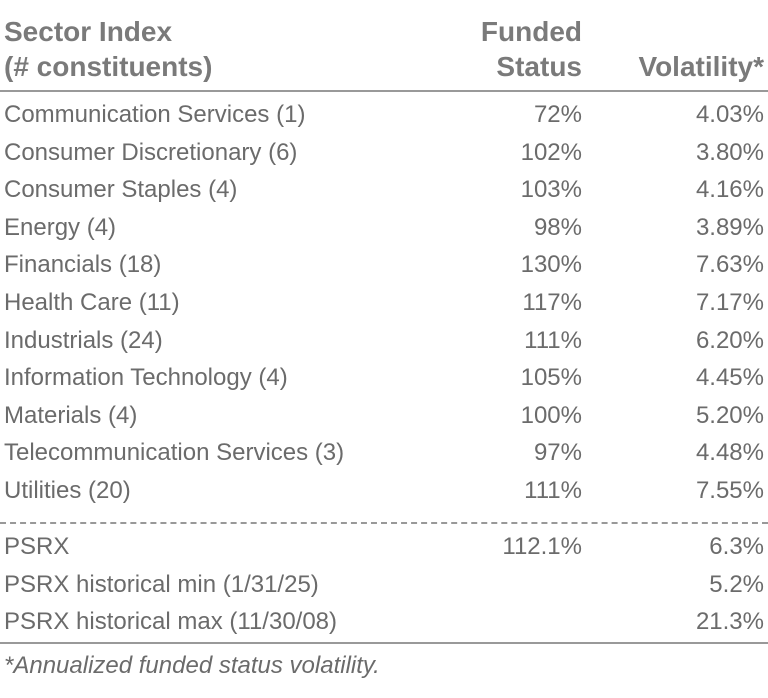  Describe the element at coordinates (729, 152) in the screenshot. I see `table-cell: 3.80%` at that location.